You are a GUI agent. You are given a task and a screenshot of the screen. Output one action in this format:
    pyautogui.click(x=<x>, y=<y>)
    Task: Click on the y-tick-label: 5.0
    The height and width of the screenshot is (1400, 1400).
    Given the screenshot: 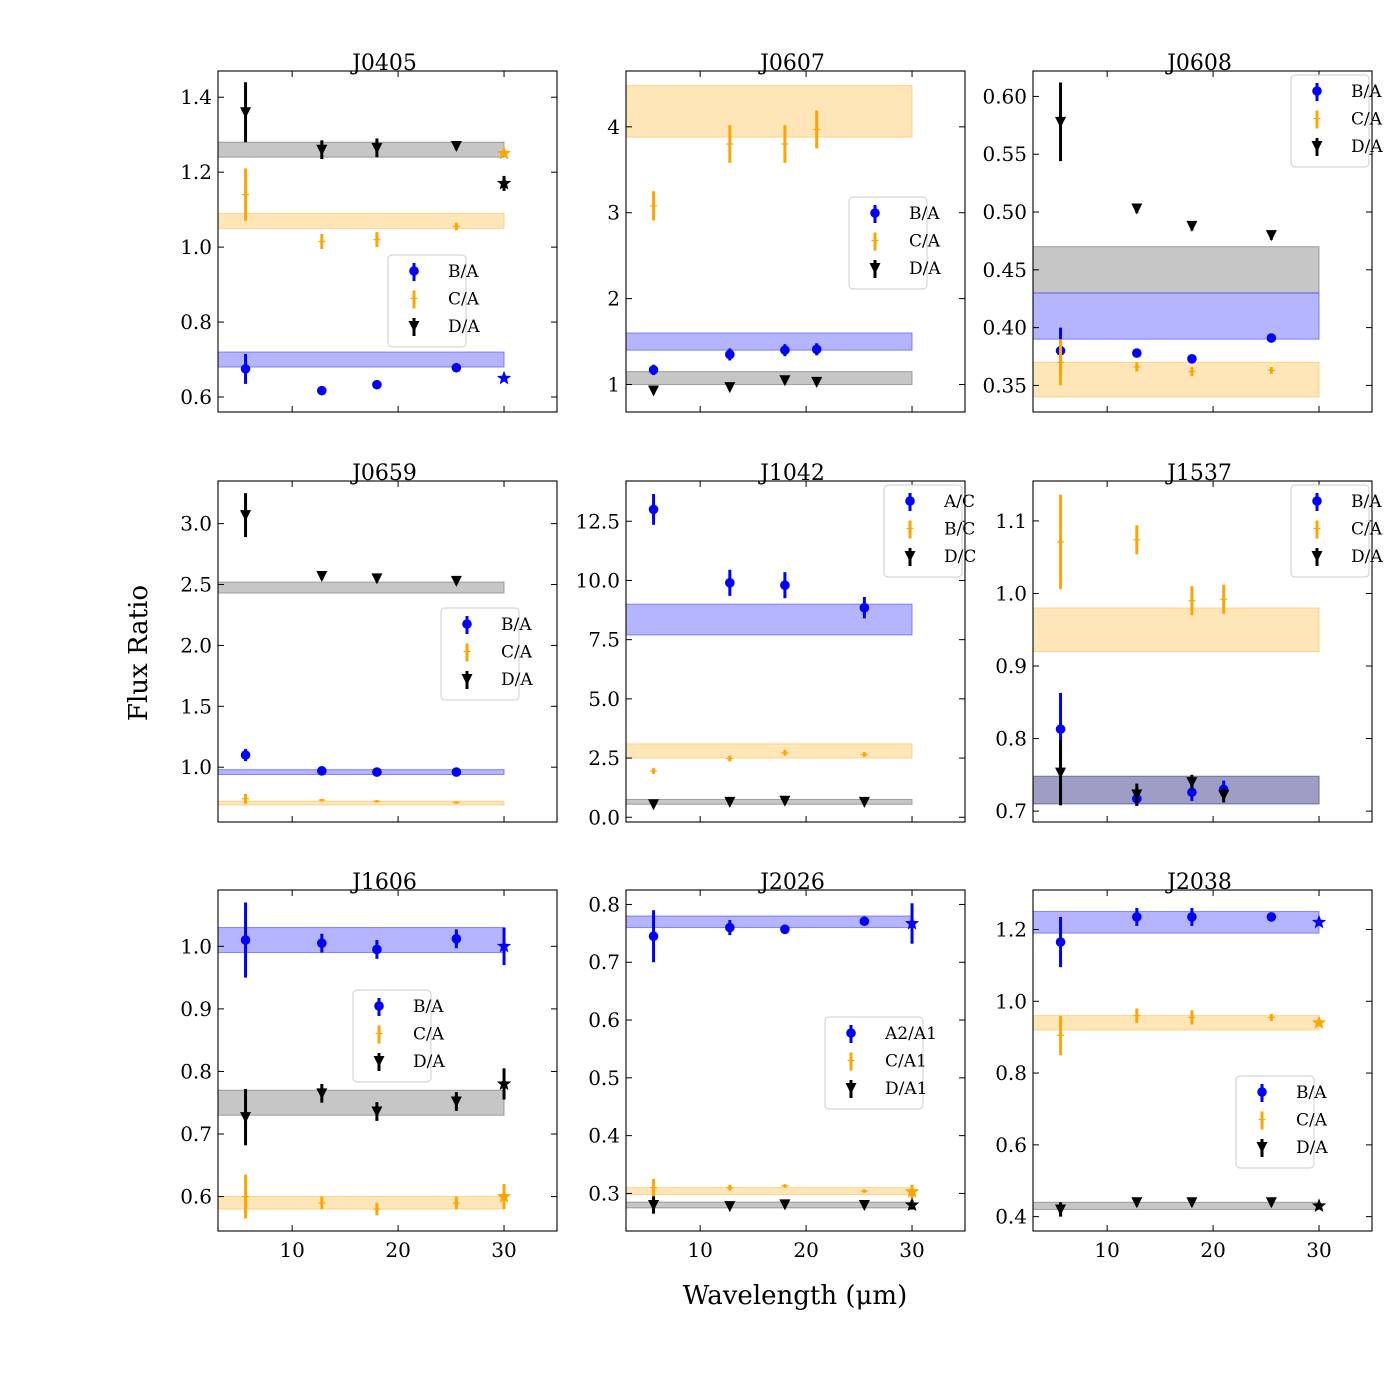 What is the action you would take?
    pyautogui.click(x=604, y=699)
    